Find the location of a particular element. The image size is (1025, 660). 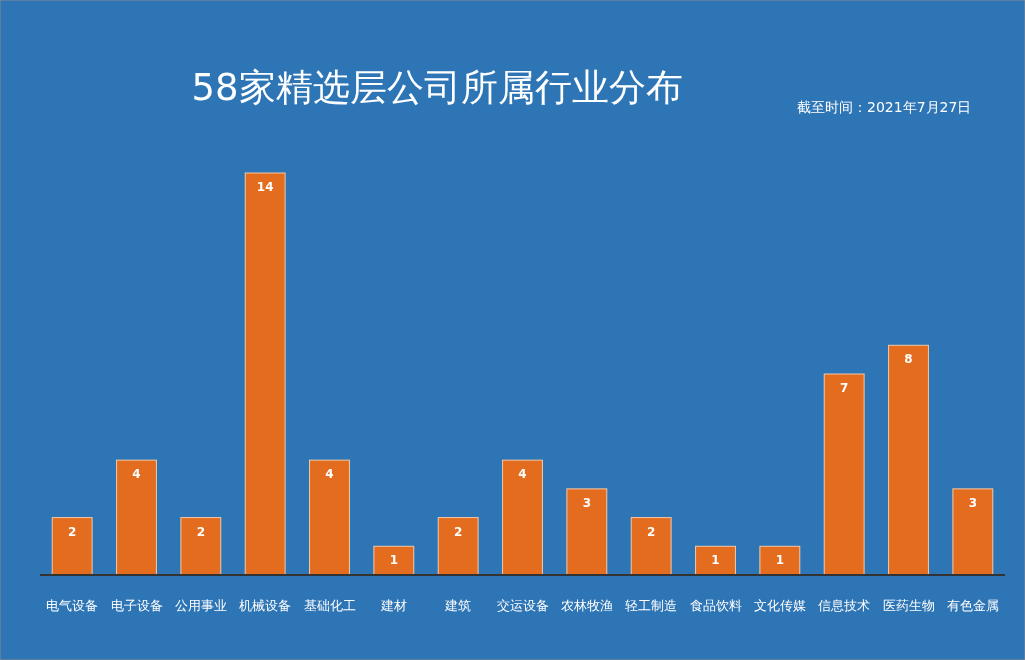

x-tick-label: 文化传媒 is located at coordinates (779, 605).